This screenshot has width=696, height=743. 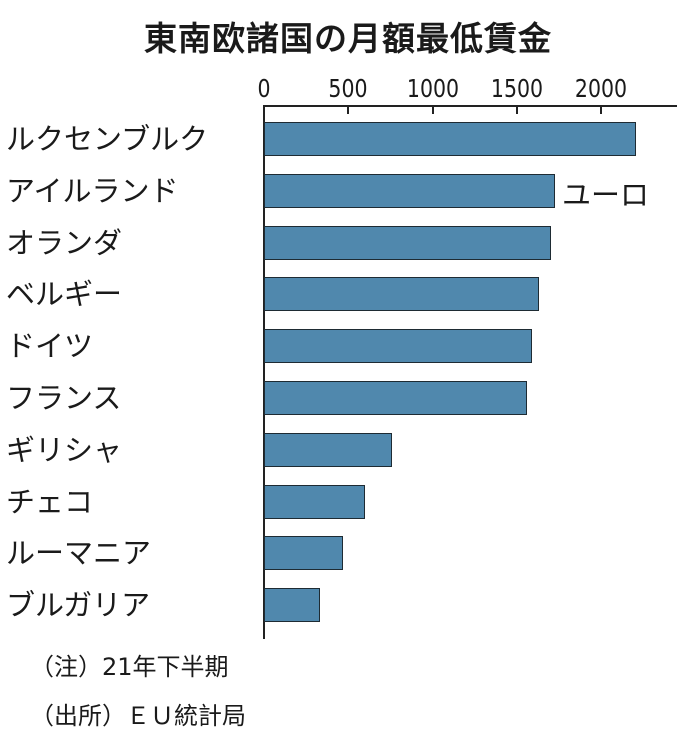 I want to click on category-label: チェコ, so click(x=50, y=502).